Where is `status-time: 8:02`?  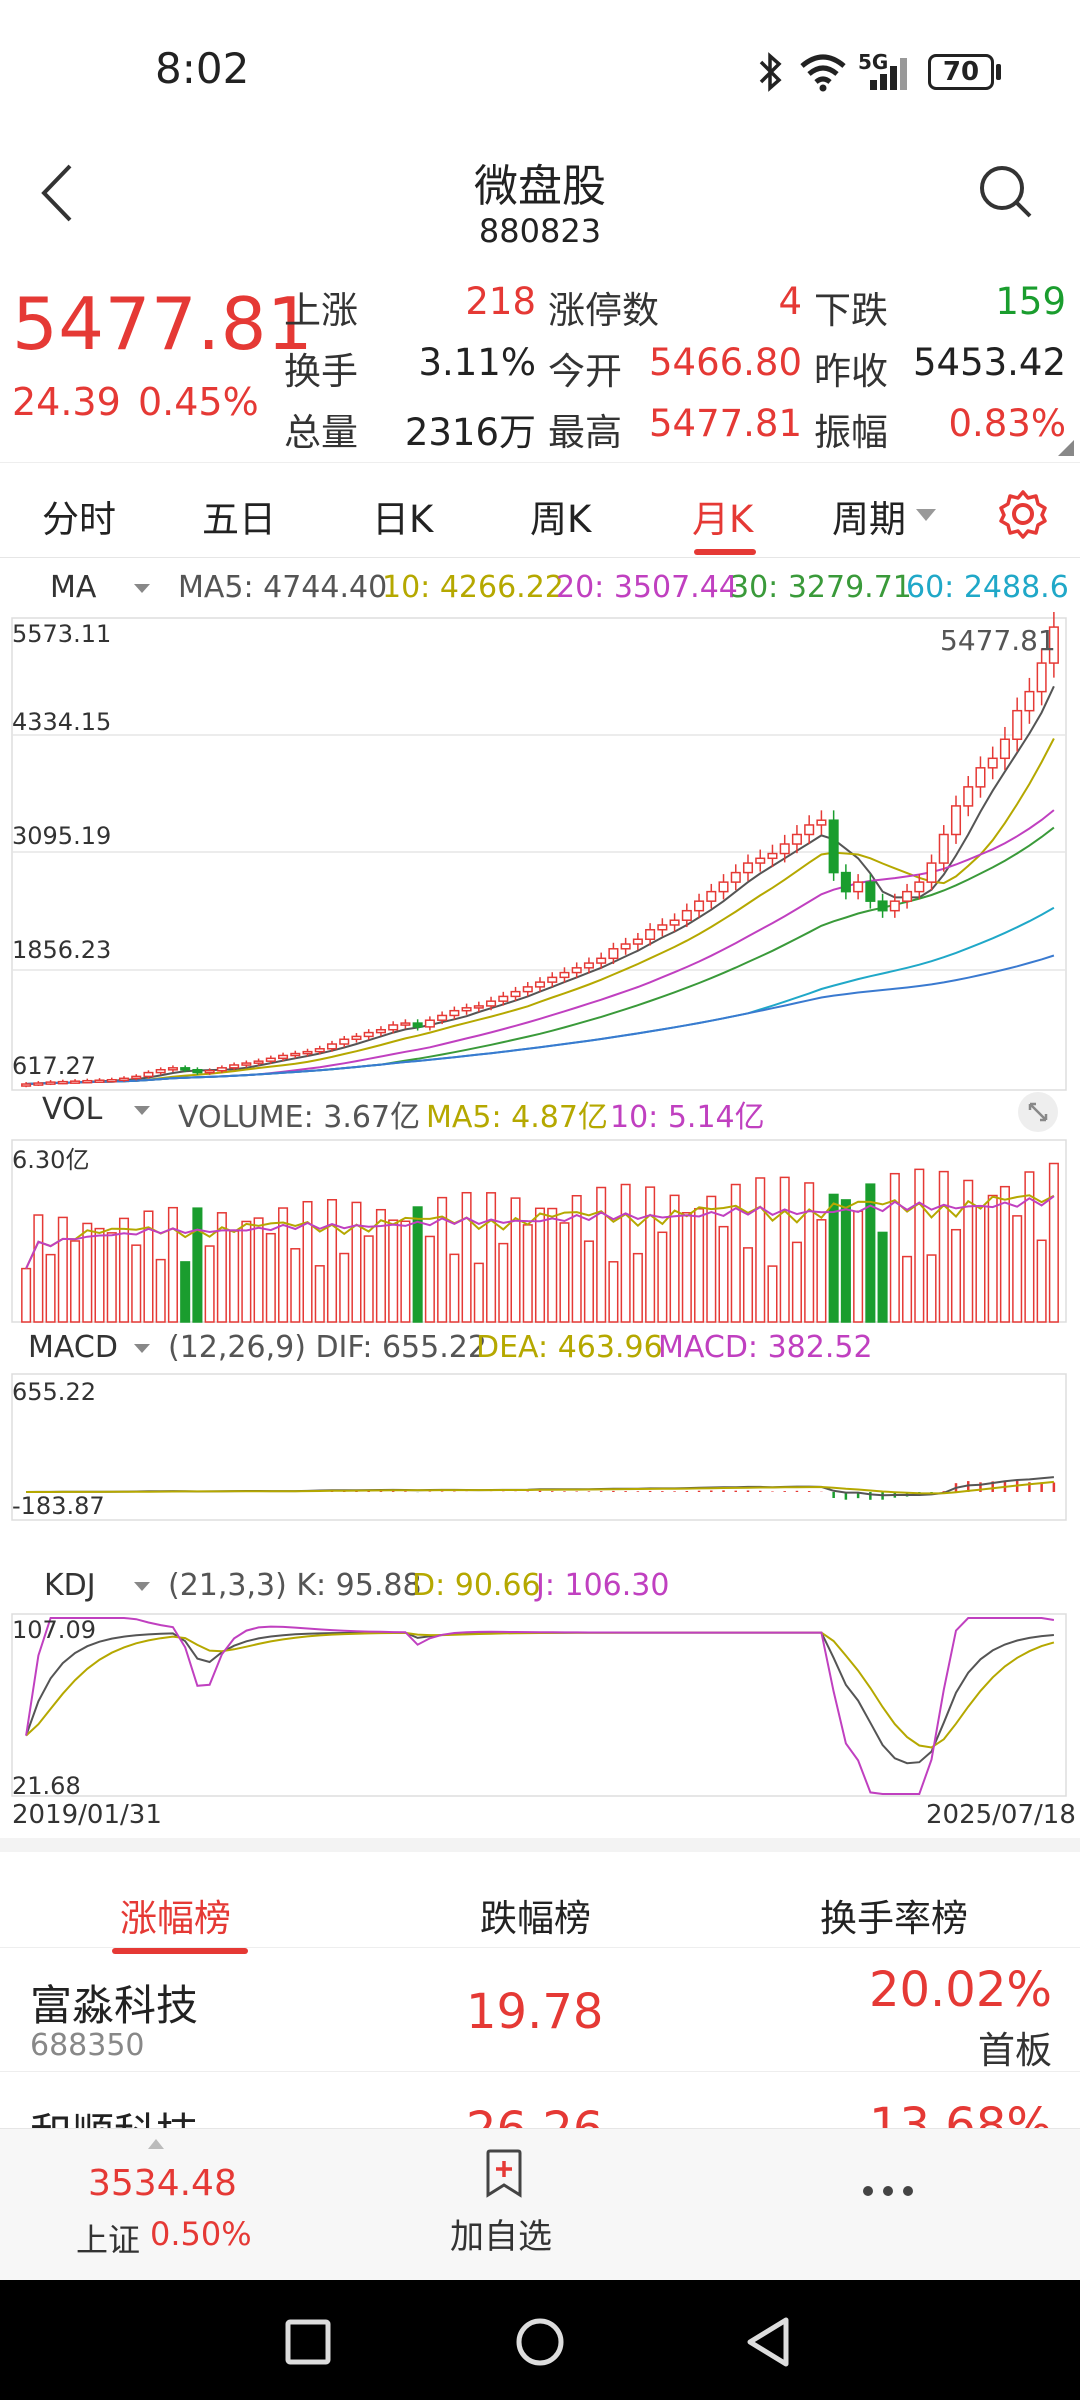
status-time: 8:02 is located at coordinates (202, 68).